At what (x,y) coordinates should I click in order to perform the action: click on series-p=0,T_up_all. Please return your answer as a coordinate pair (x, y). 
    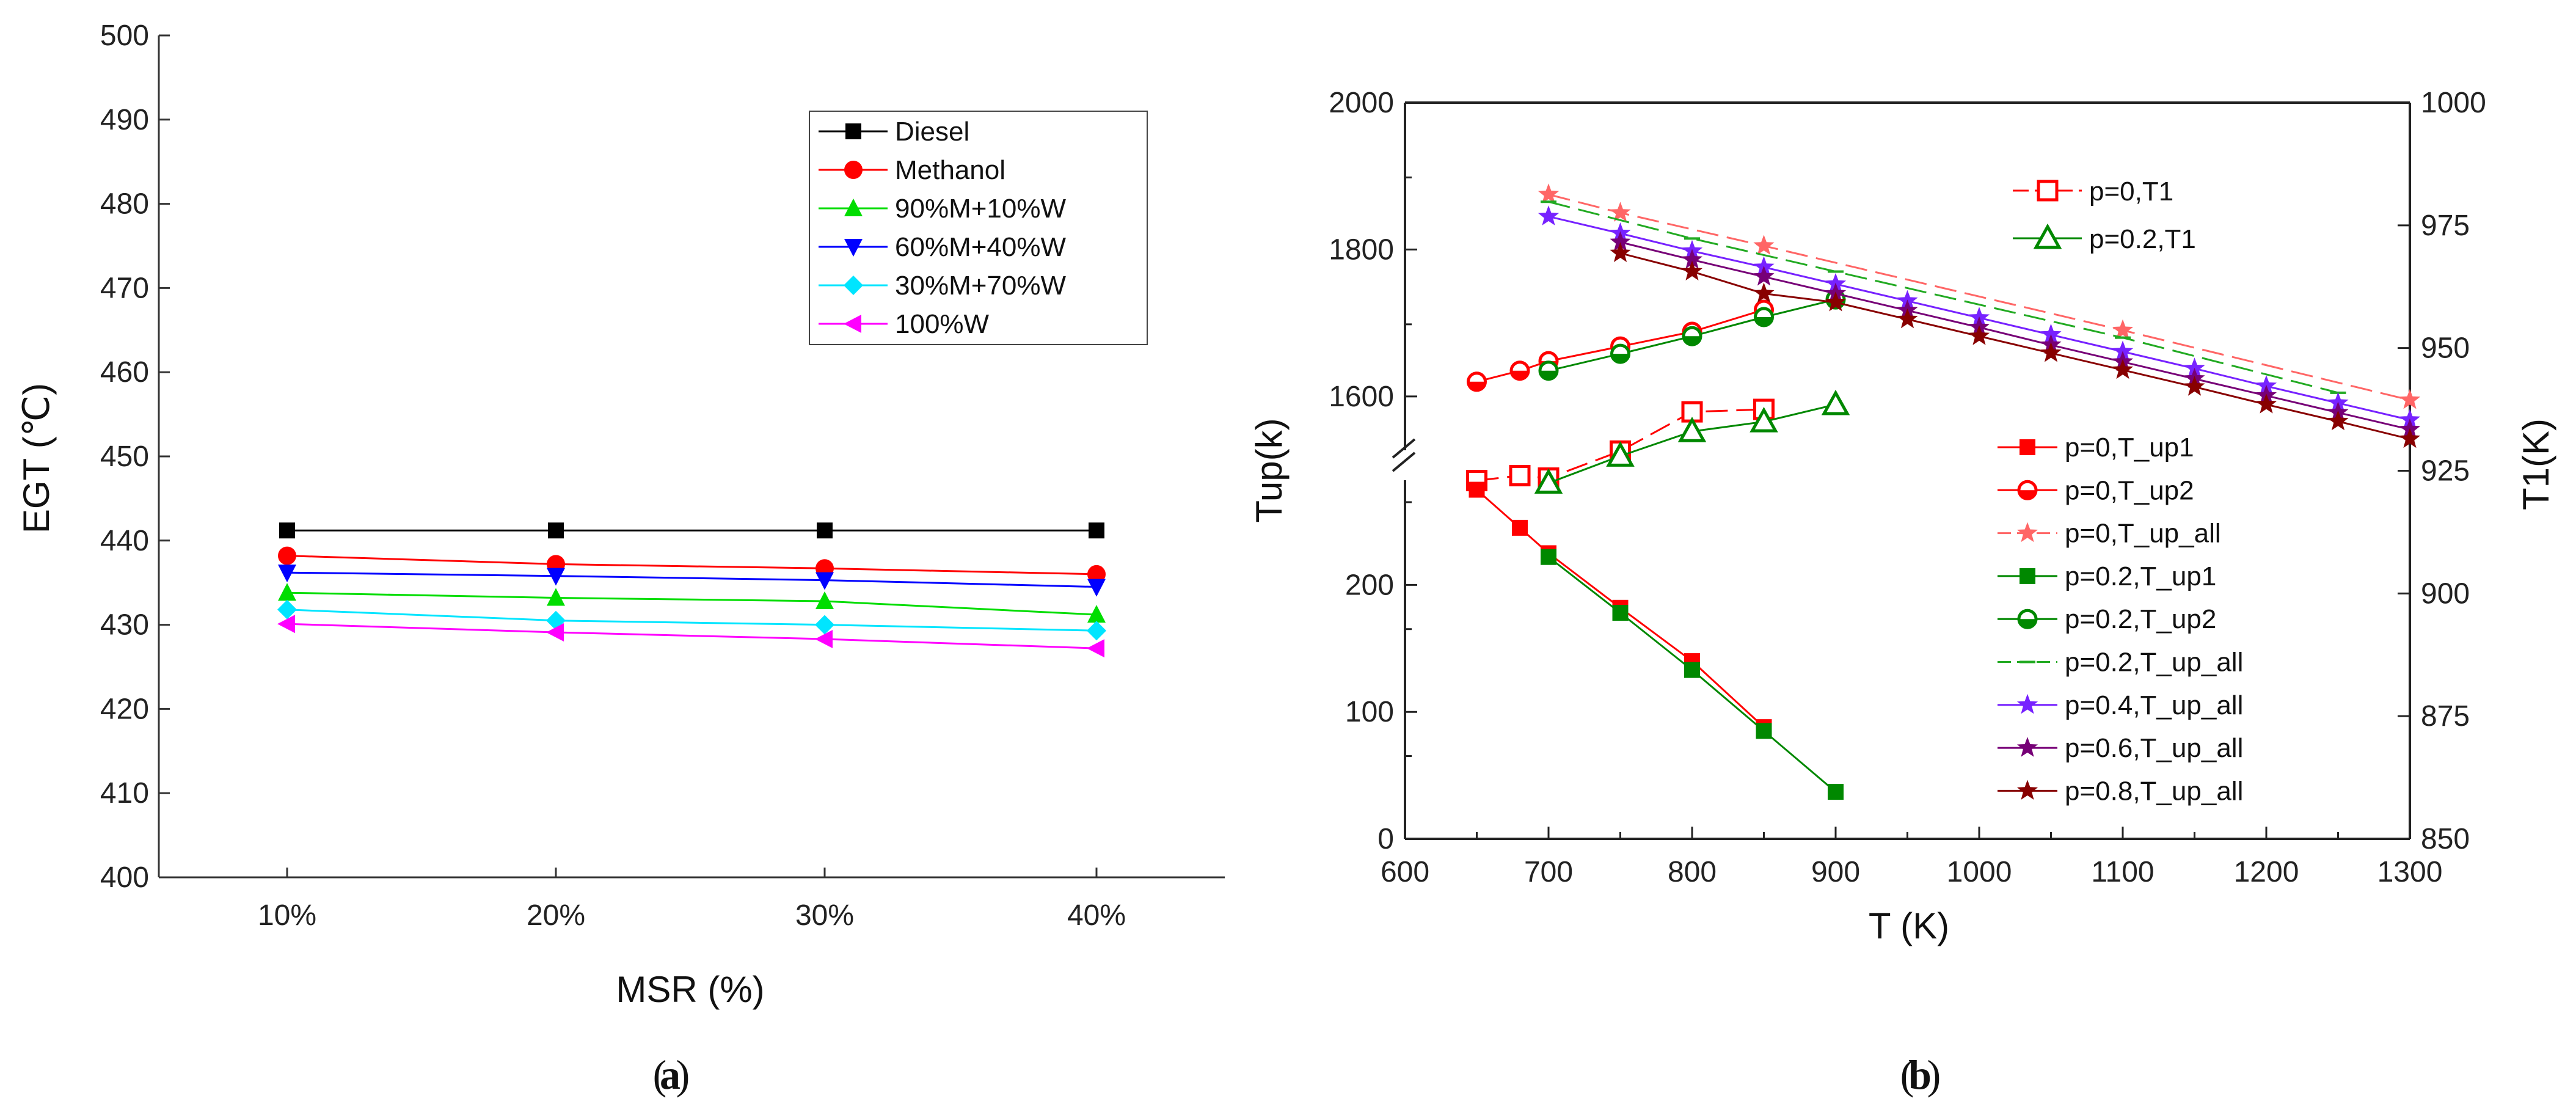
    Looking at the image, I should click on (1979, 296).